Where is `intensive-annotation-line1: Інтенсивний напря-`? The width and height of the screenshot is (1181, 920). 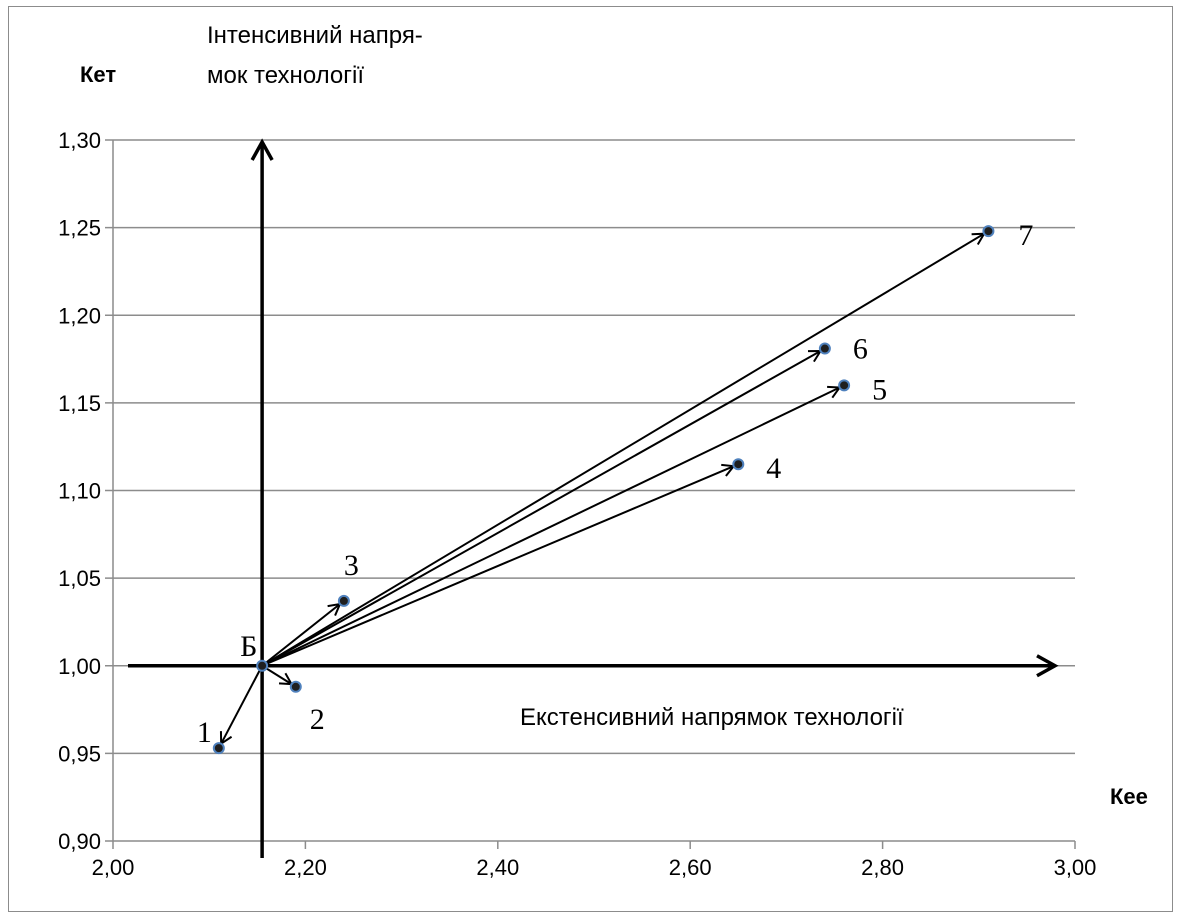 intensive-annotation-line1: Інтенсивний напря- is located at coordinates (315, 35).